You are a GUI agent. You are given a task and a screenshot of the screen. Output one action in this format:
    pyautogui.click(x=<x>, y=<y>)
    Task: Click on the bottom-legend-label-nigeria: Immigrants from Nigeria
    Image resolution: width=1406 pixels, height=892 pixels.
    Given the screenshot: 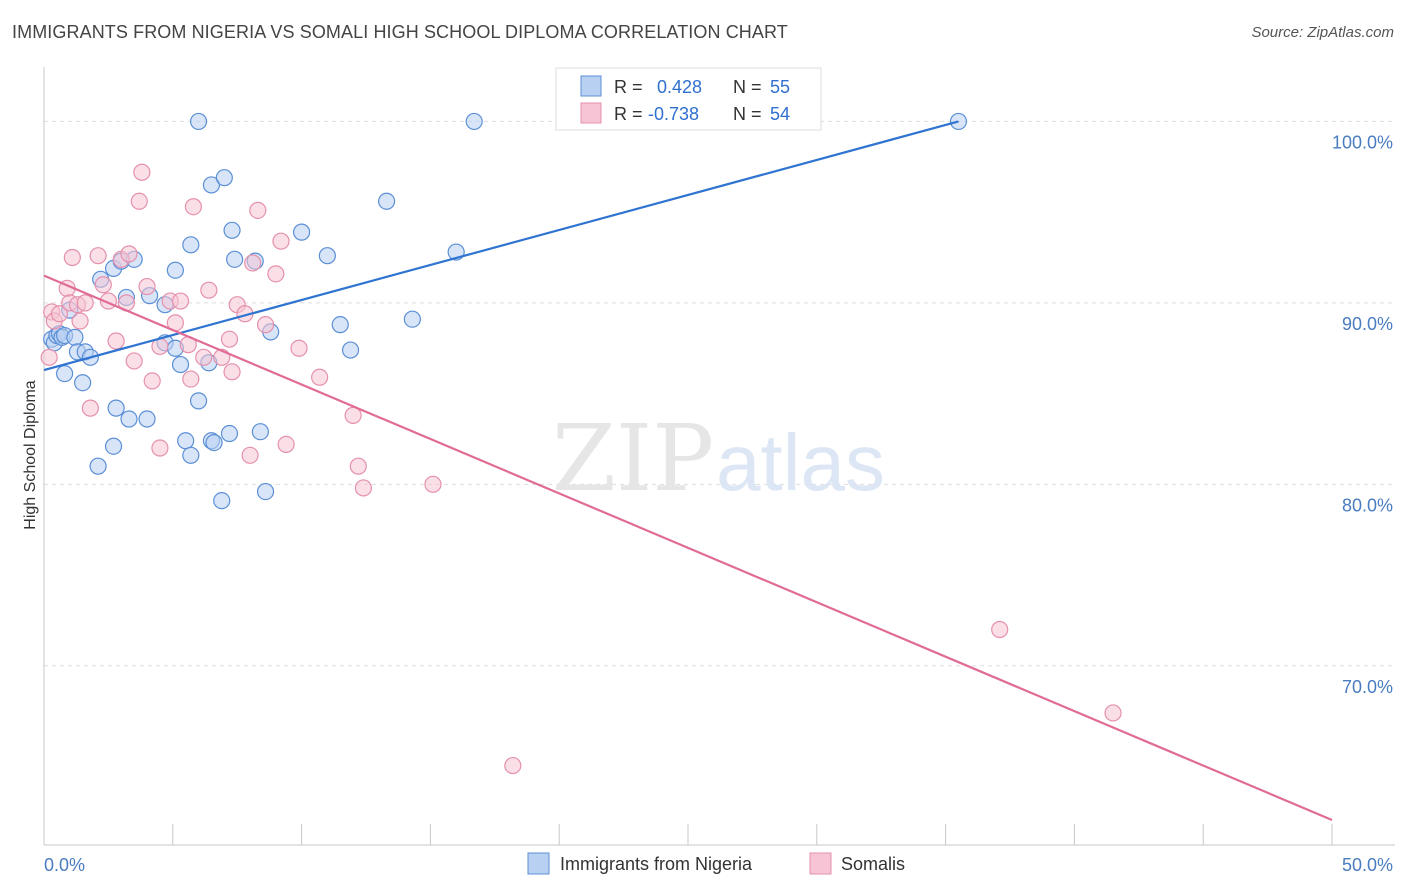 What is the action you would take?
    pyautogui.click(x=656, y=864)
    